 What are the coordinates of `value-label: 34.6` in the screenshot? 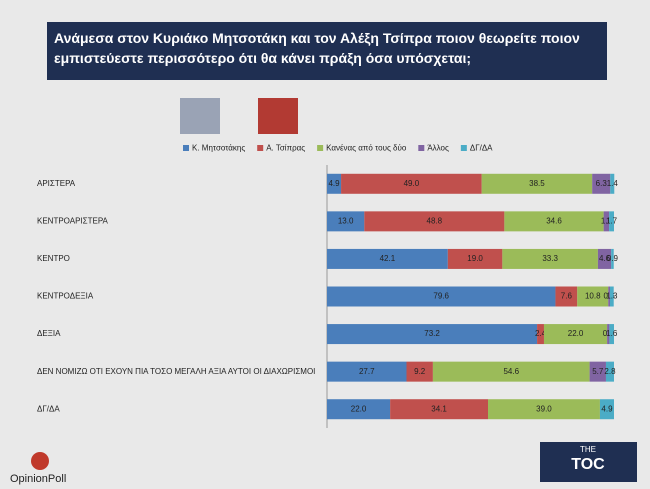 It's located at (554, 220).